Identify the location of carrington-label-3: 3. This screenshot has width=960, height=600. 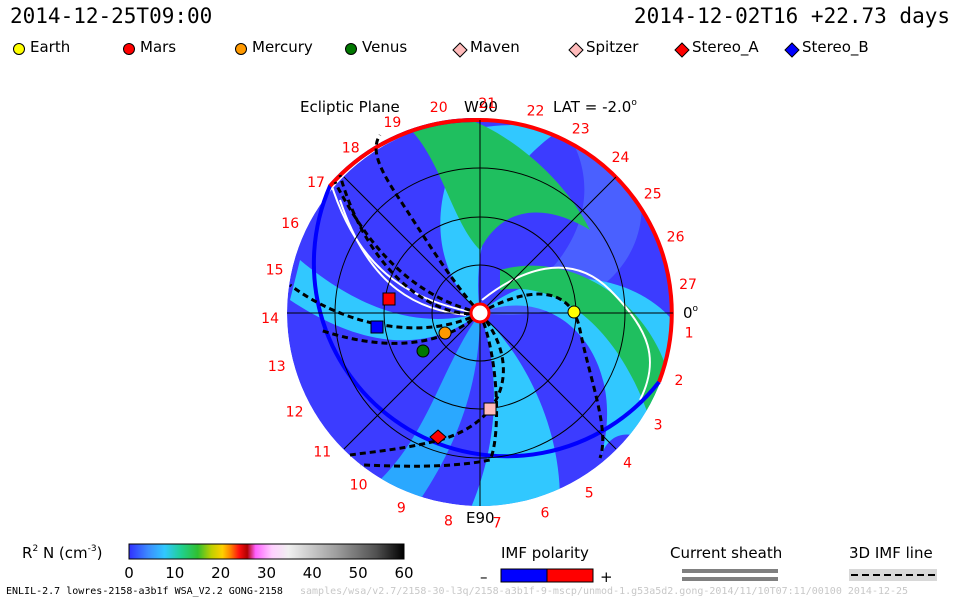
(658, 425).